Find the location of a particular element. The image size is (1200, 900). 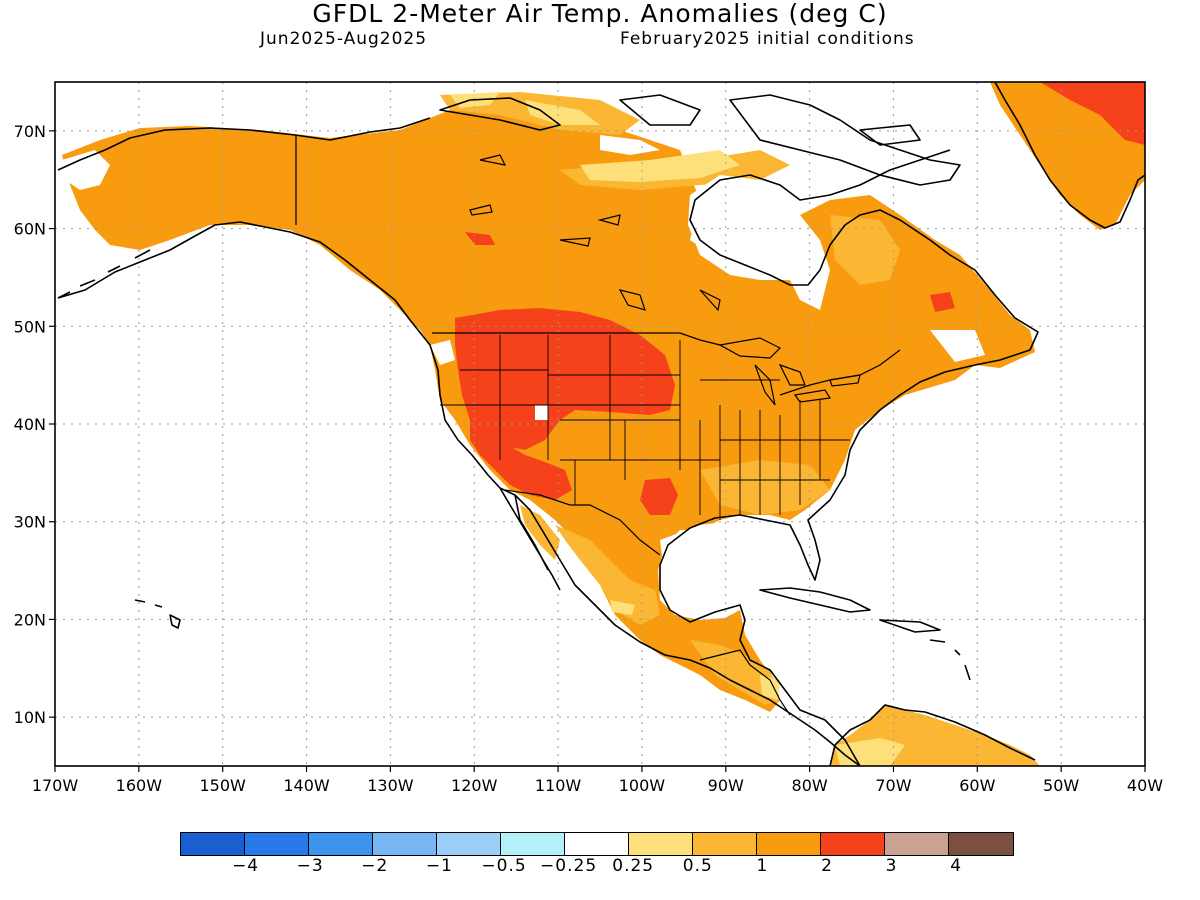

lat-label: 50N is located at coordinates (30, 326).